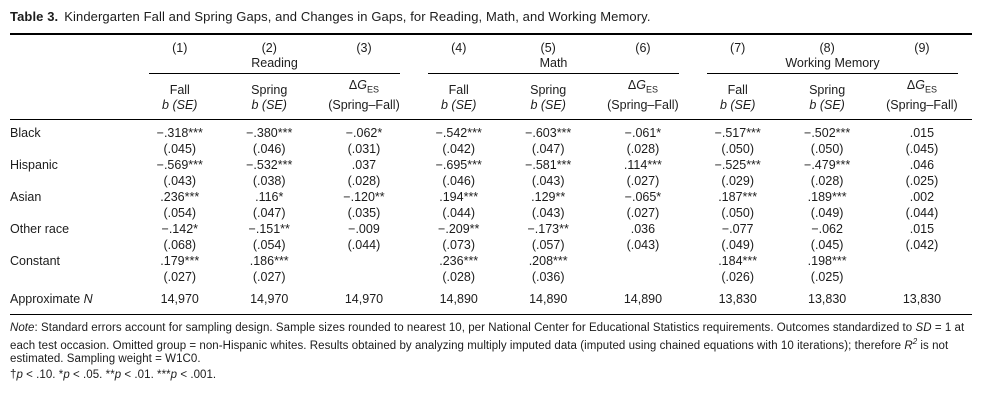 Image resolution: width=982 pixels, height=412 pixels. Describe the element at coordinates (459, 236) in the screenshot. I see `data-cell: −.209** (.073)` at that location.